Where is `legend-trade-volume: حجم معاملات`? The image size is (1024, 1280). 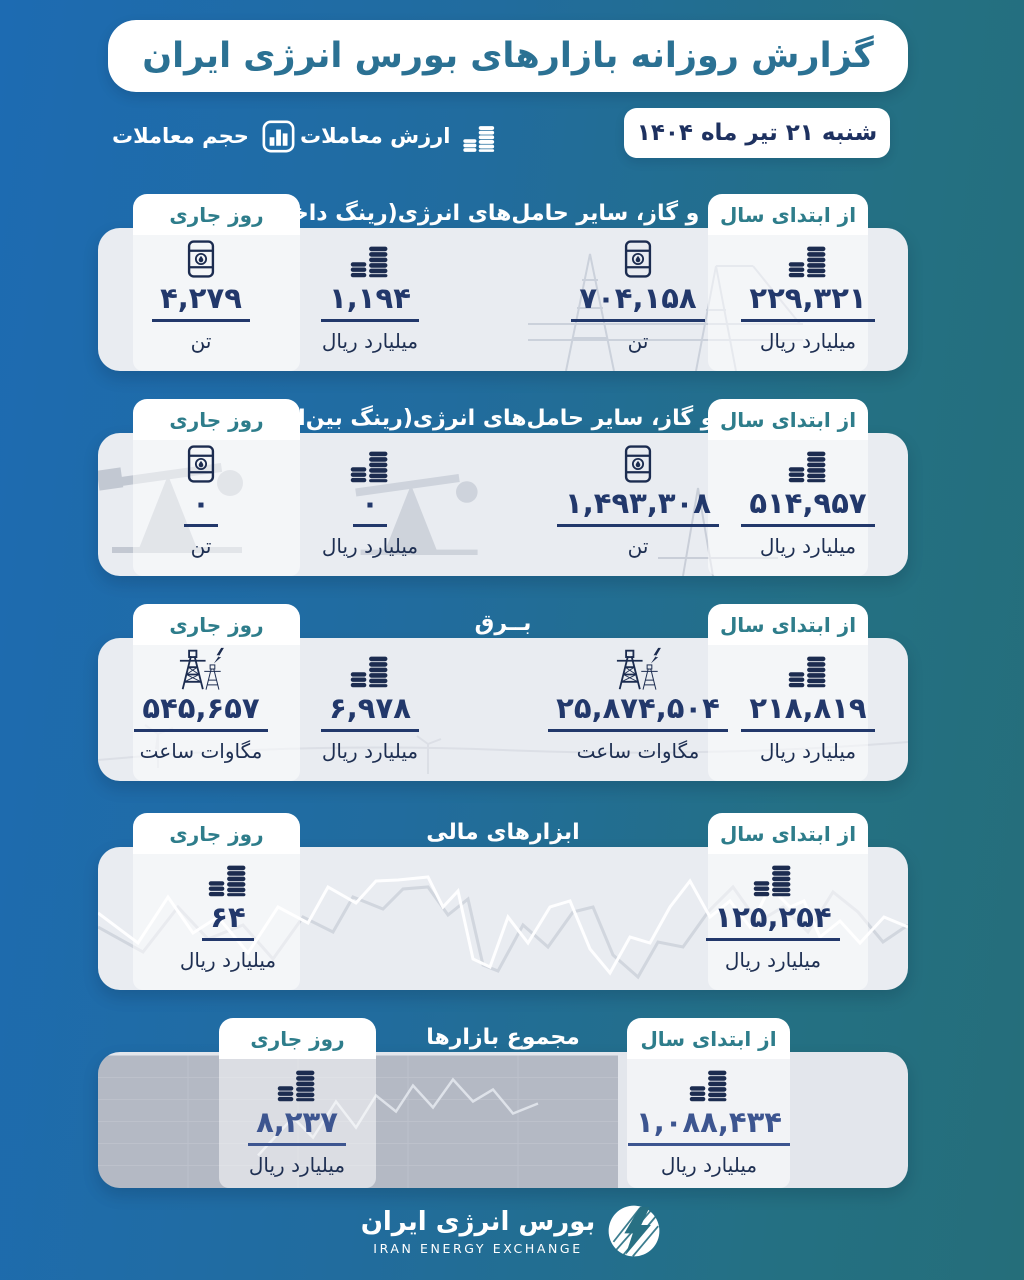
legend-trade-volume: حجم معاملات is located at coordinates (204, 136).